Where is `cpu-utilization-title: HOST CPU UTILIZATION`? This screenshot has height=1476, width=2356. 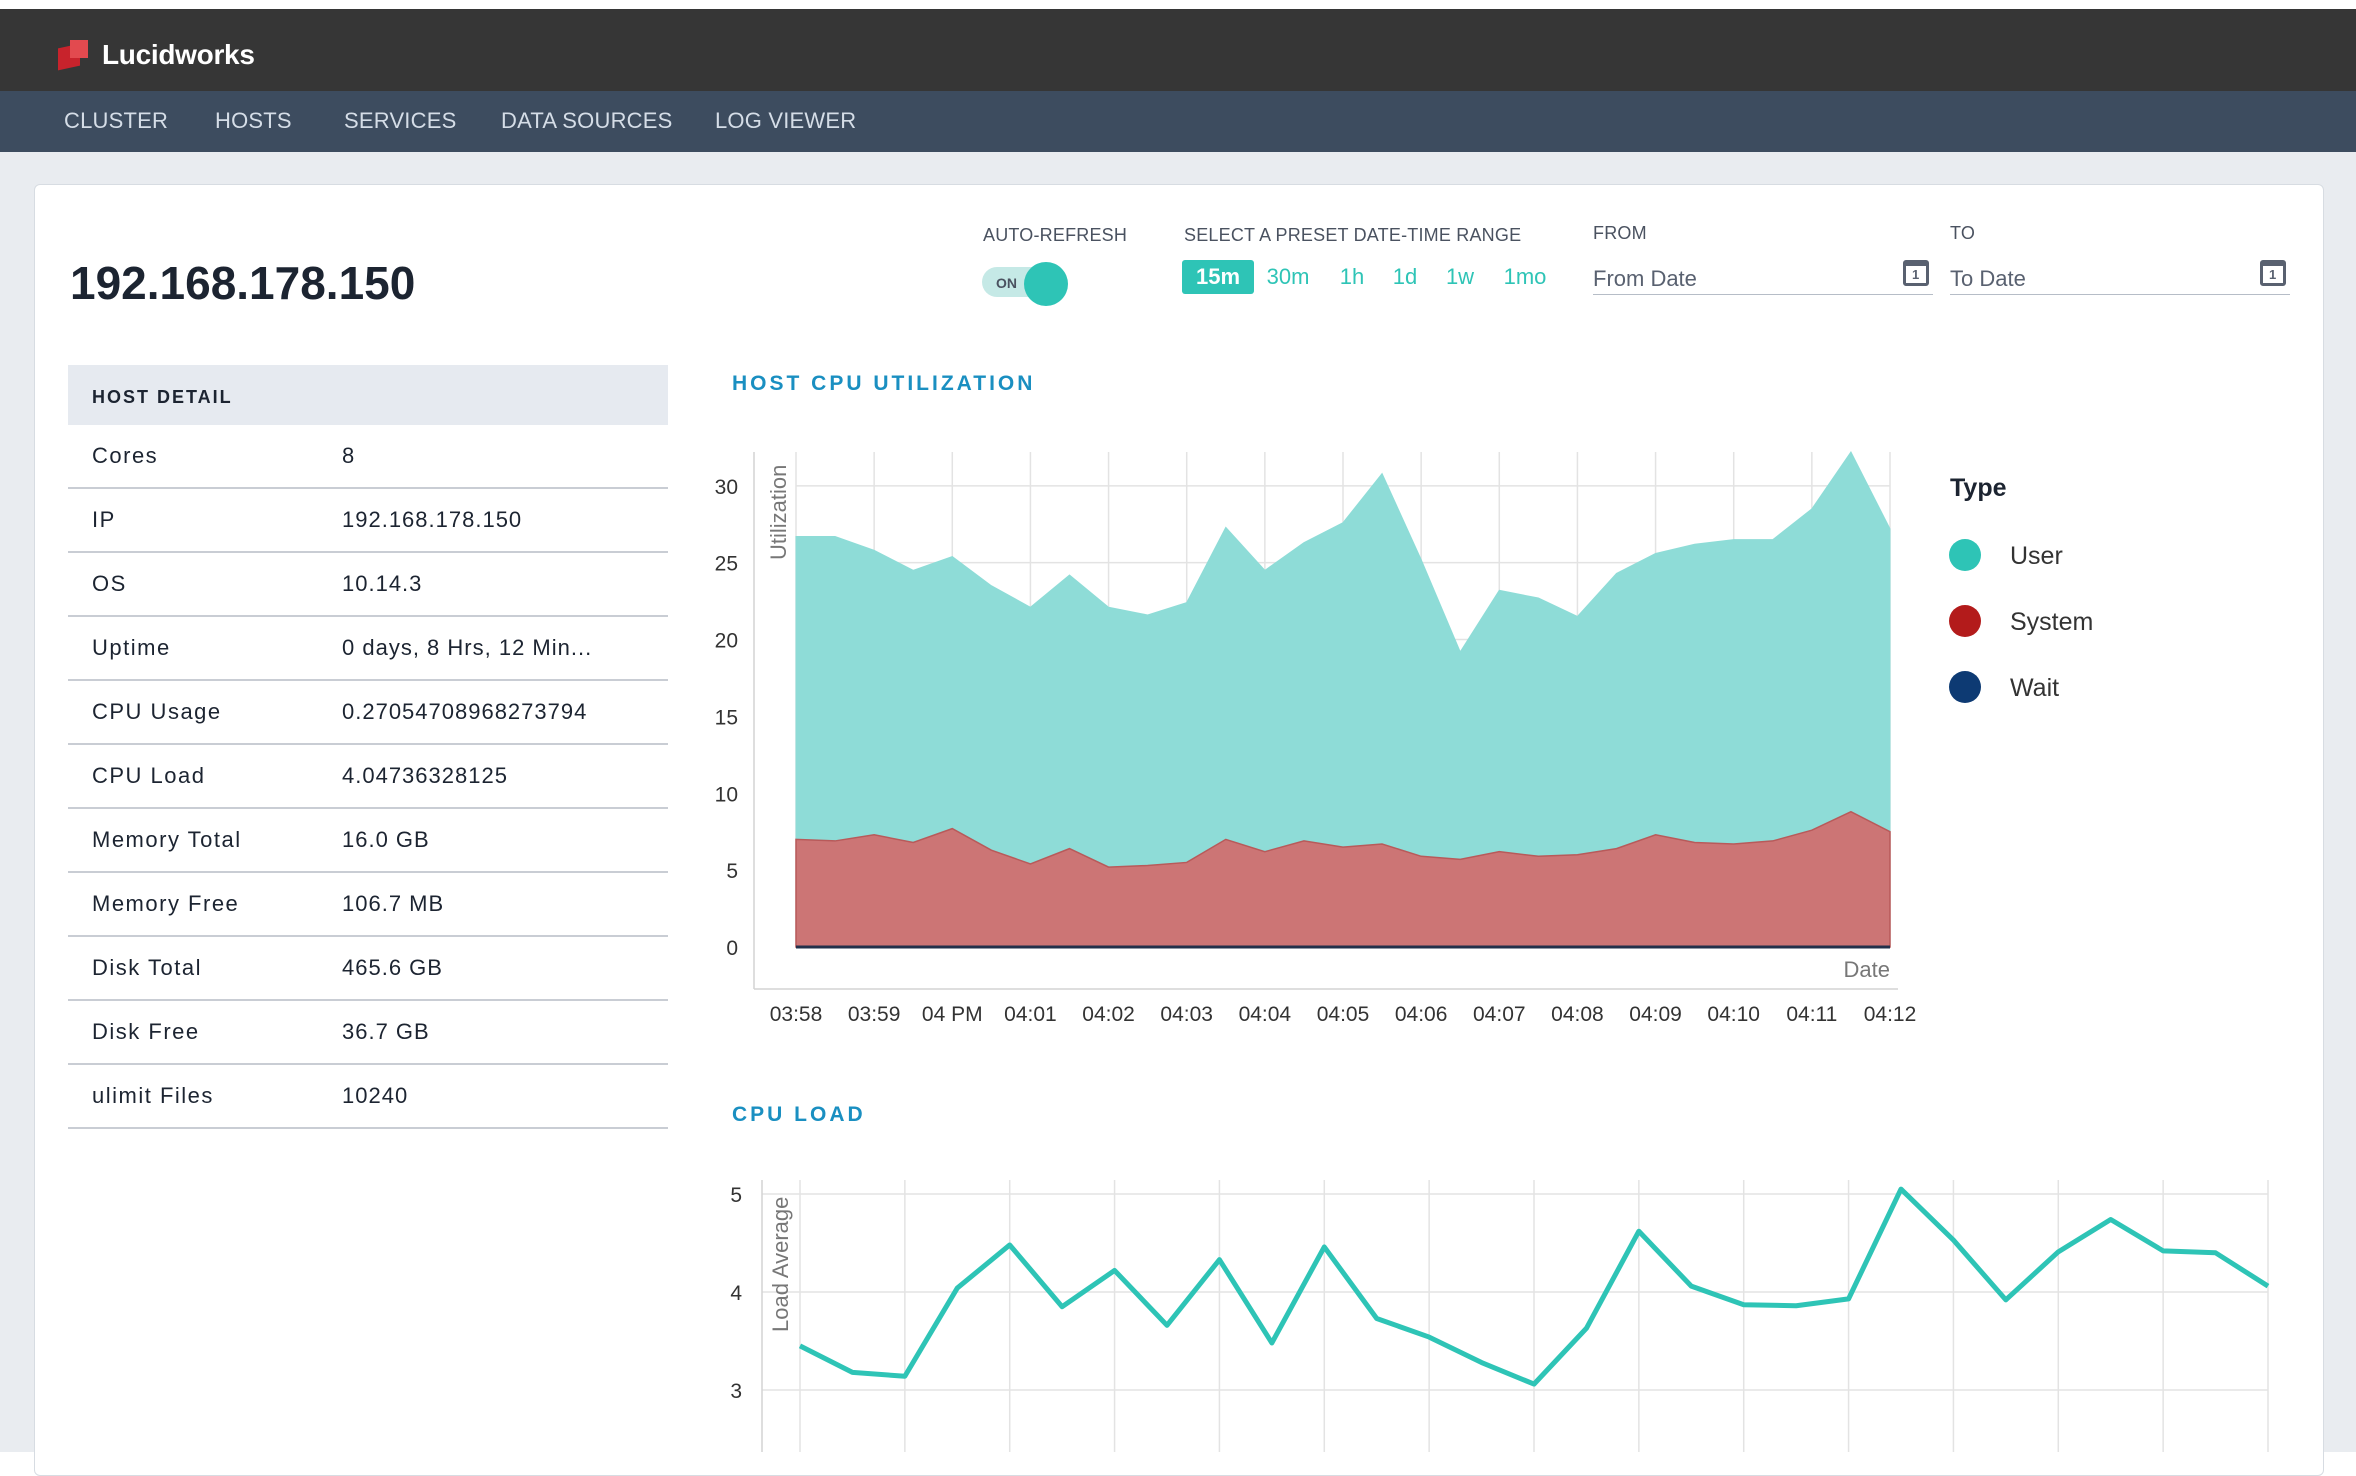
cpu-utilization-title: HOST CPU UTILIZATION is located at coordinates (884, 383).